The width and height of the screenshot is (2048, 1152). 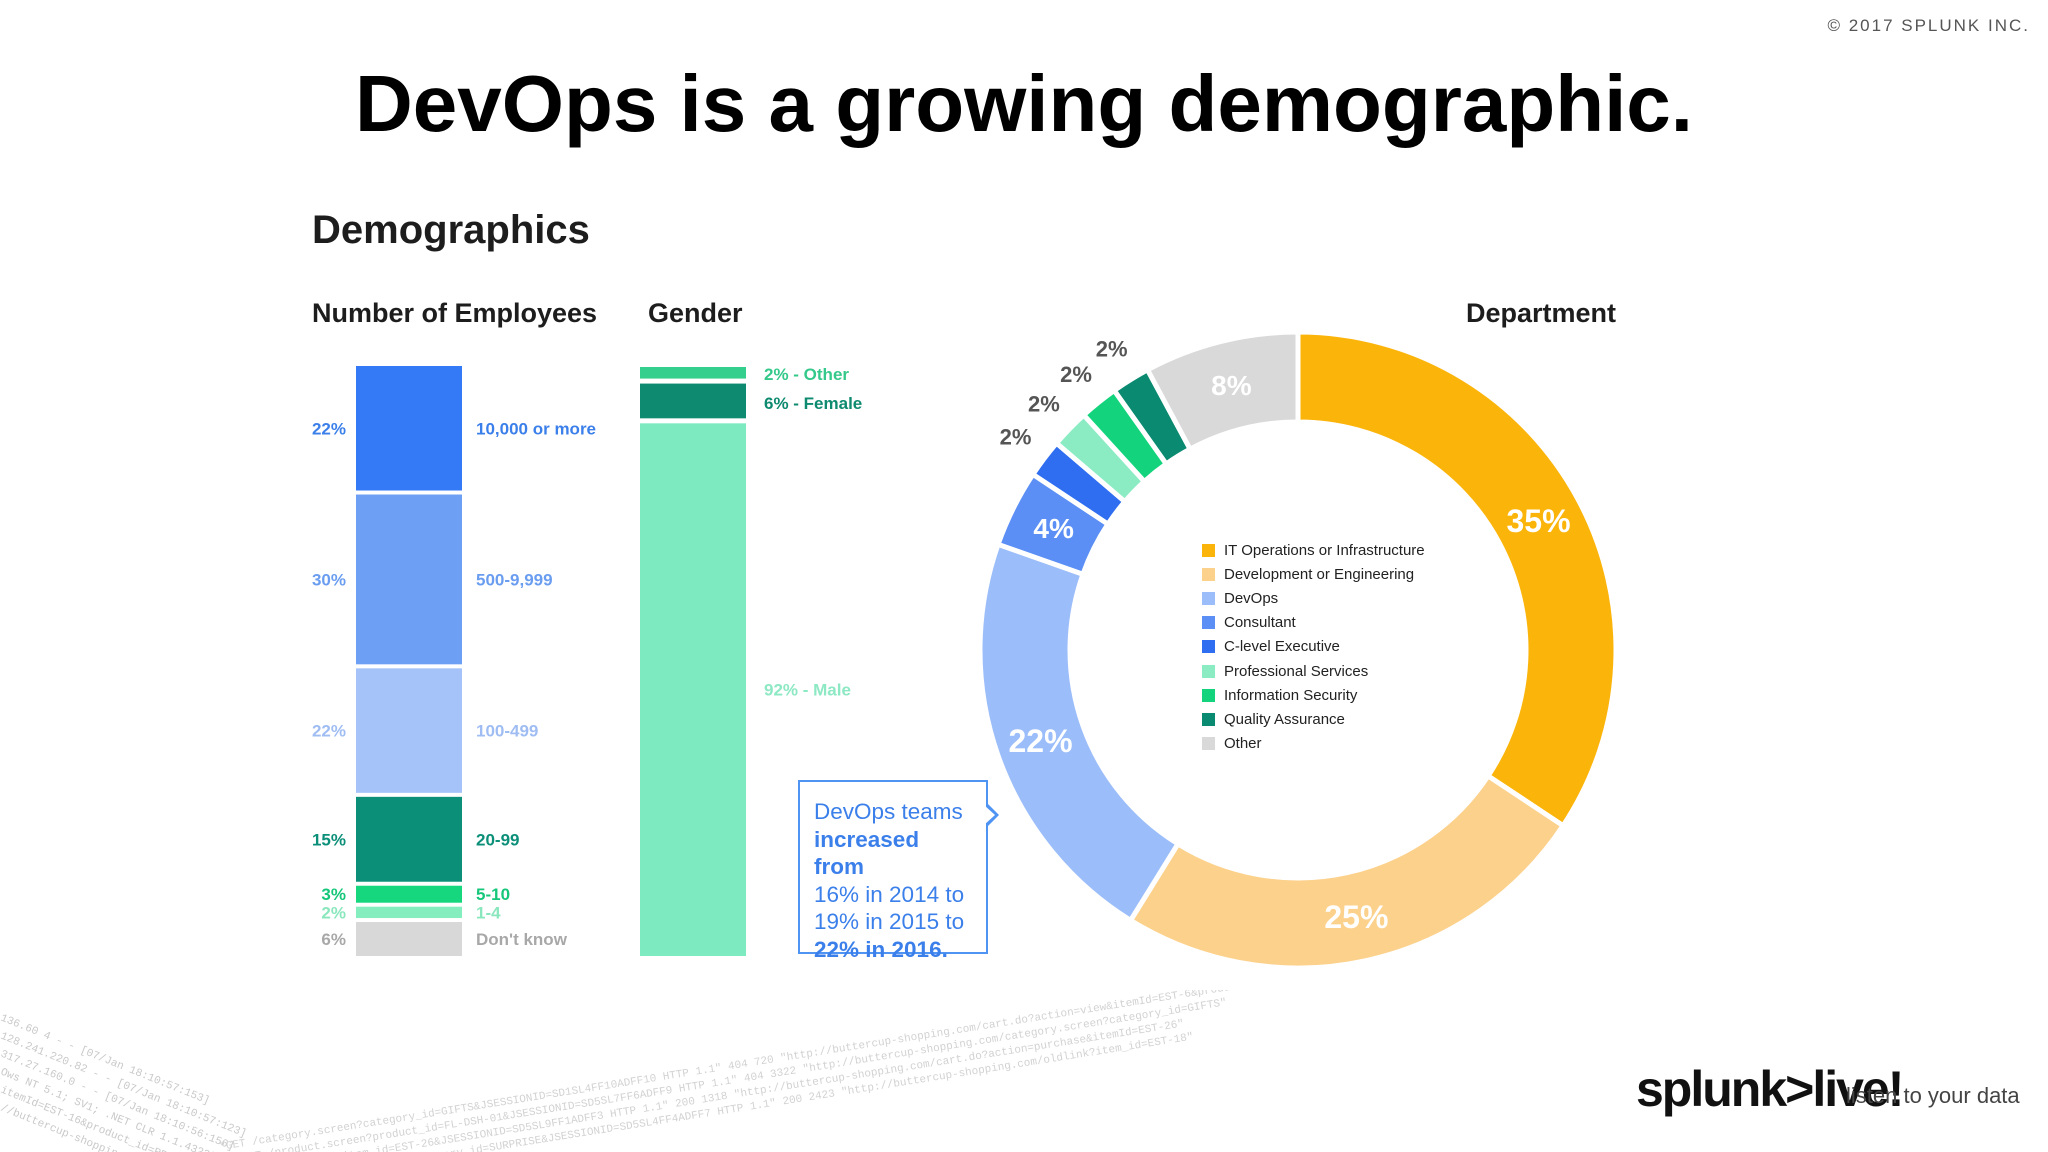 I want to click on employees-segment-percent: 3%, so click(x=333, y=894).